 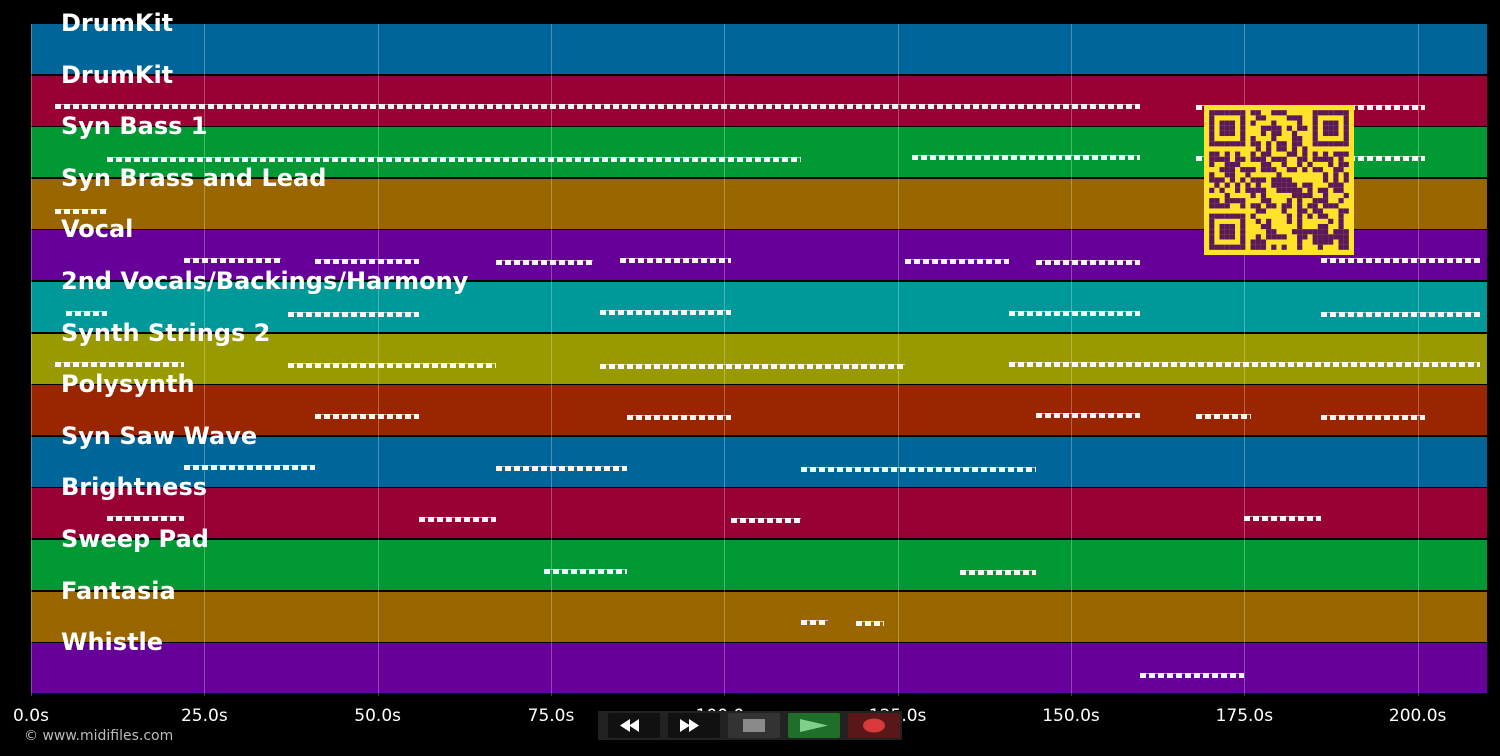 I want to click on record-button, so click(x=874, y=725).